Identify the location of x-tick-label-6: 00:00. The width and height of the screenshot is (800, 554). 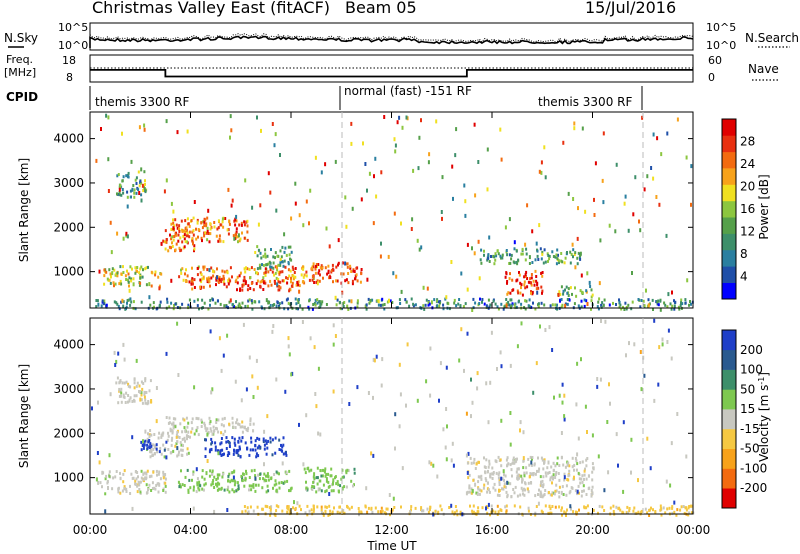
(693, 530).